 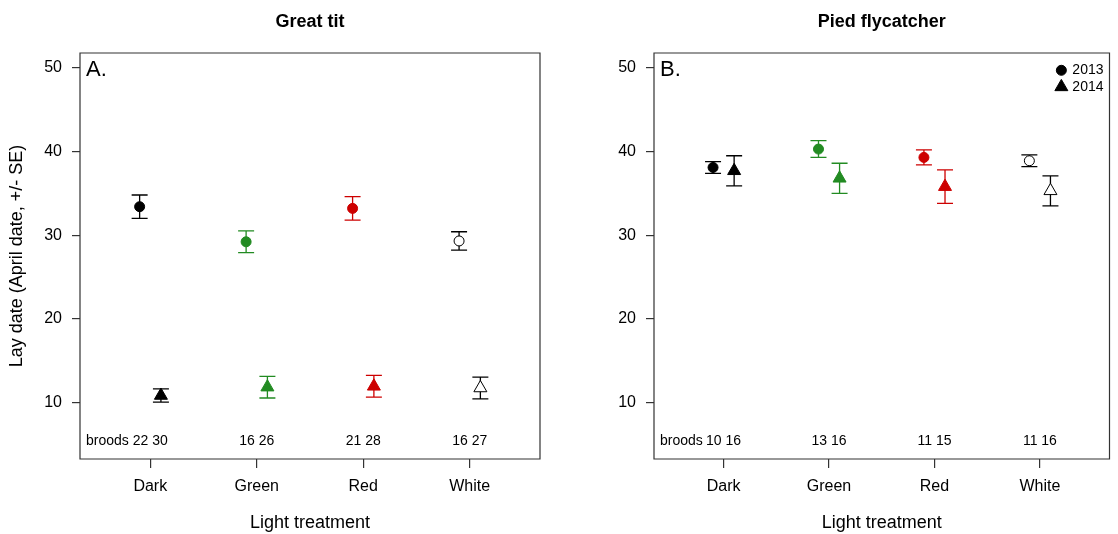 What do you see at coordinates (724, 439) in the screenshot?
I see `annotation: 10 16` at bounding box center [724, 439].